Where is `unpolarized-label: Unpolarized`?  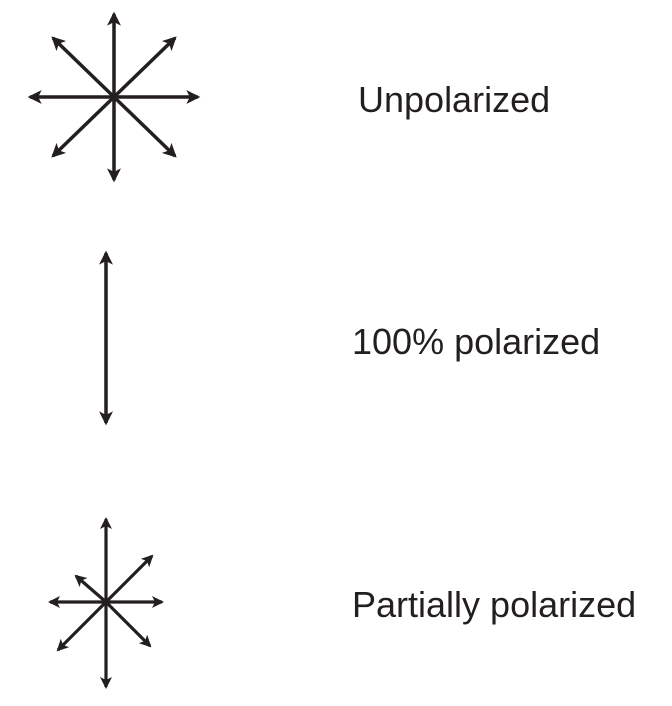 unpolarized-label: Unpolarized is located at coordinates (454, 99).